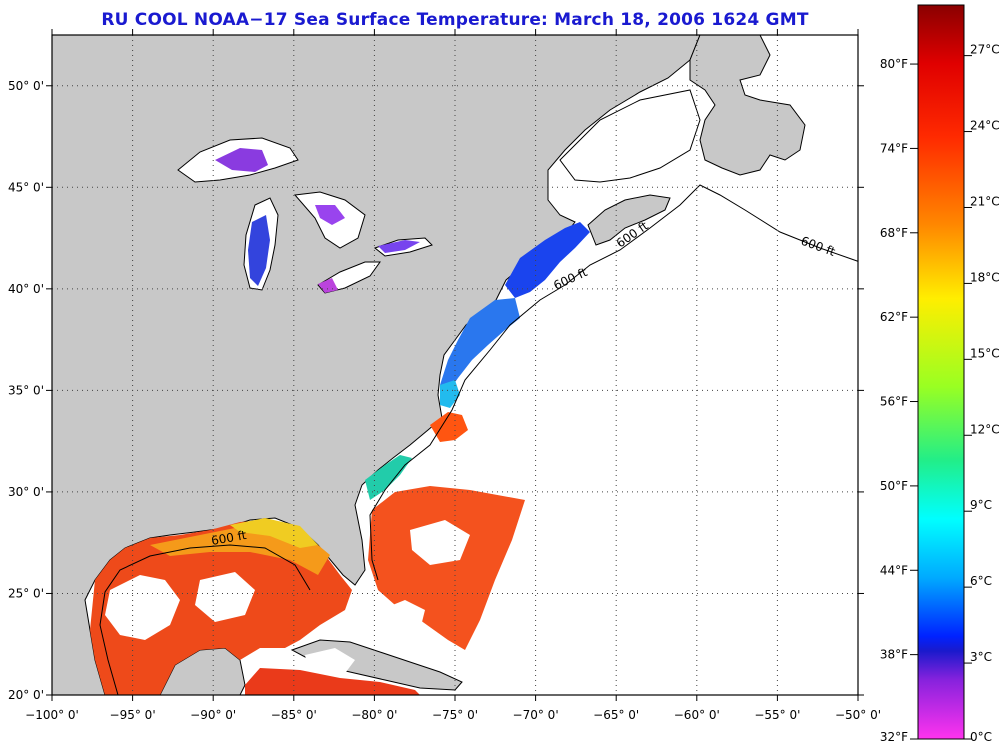  What do you see at coordinates (985, 277) in the screenshot?
I see `colorbar-c-label: 18°C` at bounding box center [985, 277].